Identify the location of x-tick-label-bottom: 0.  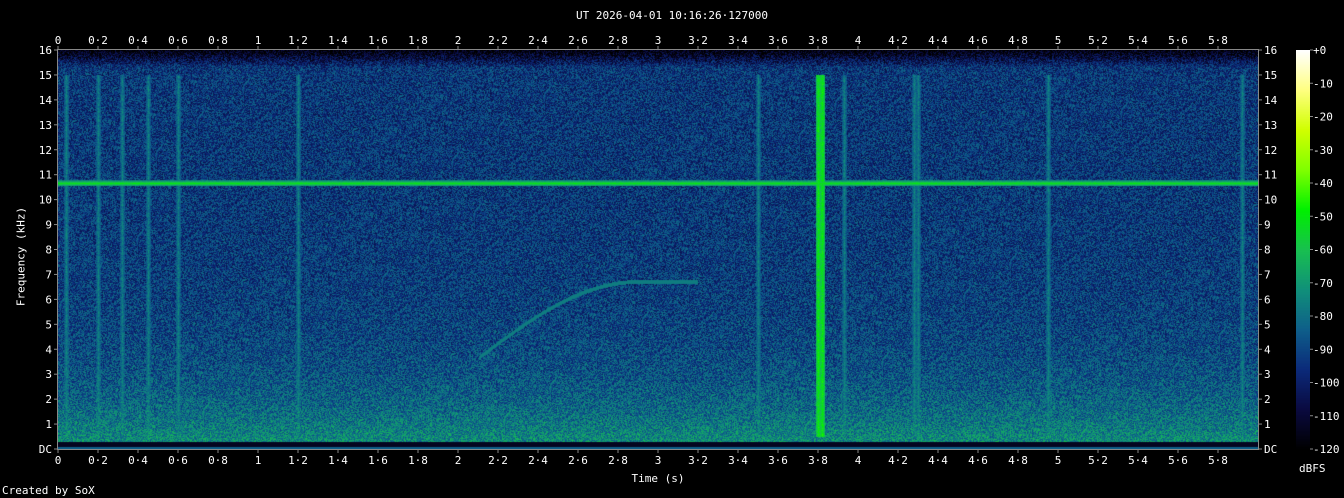
(58, 460).